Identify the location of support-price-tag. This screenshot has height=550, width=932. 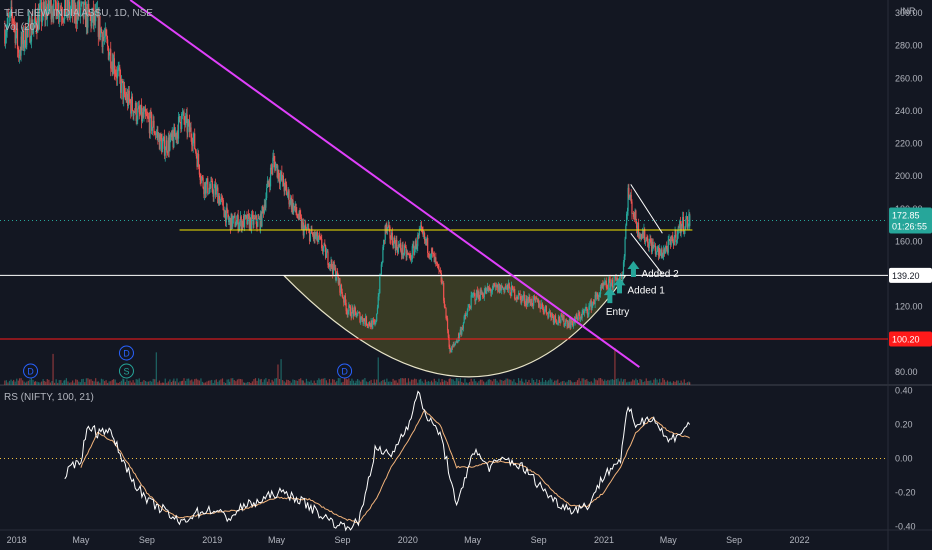
(910, 339).